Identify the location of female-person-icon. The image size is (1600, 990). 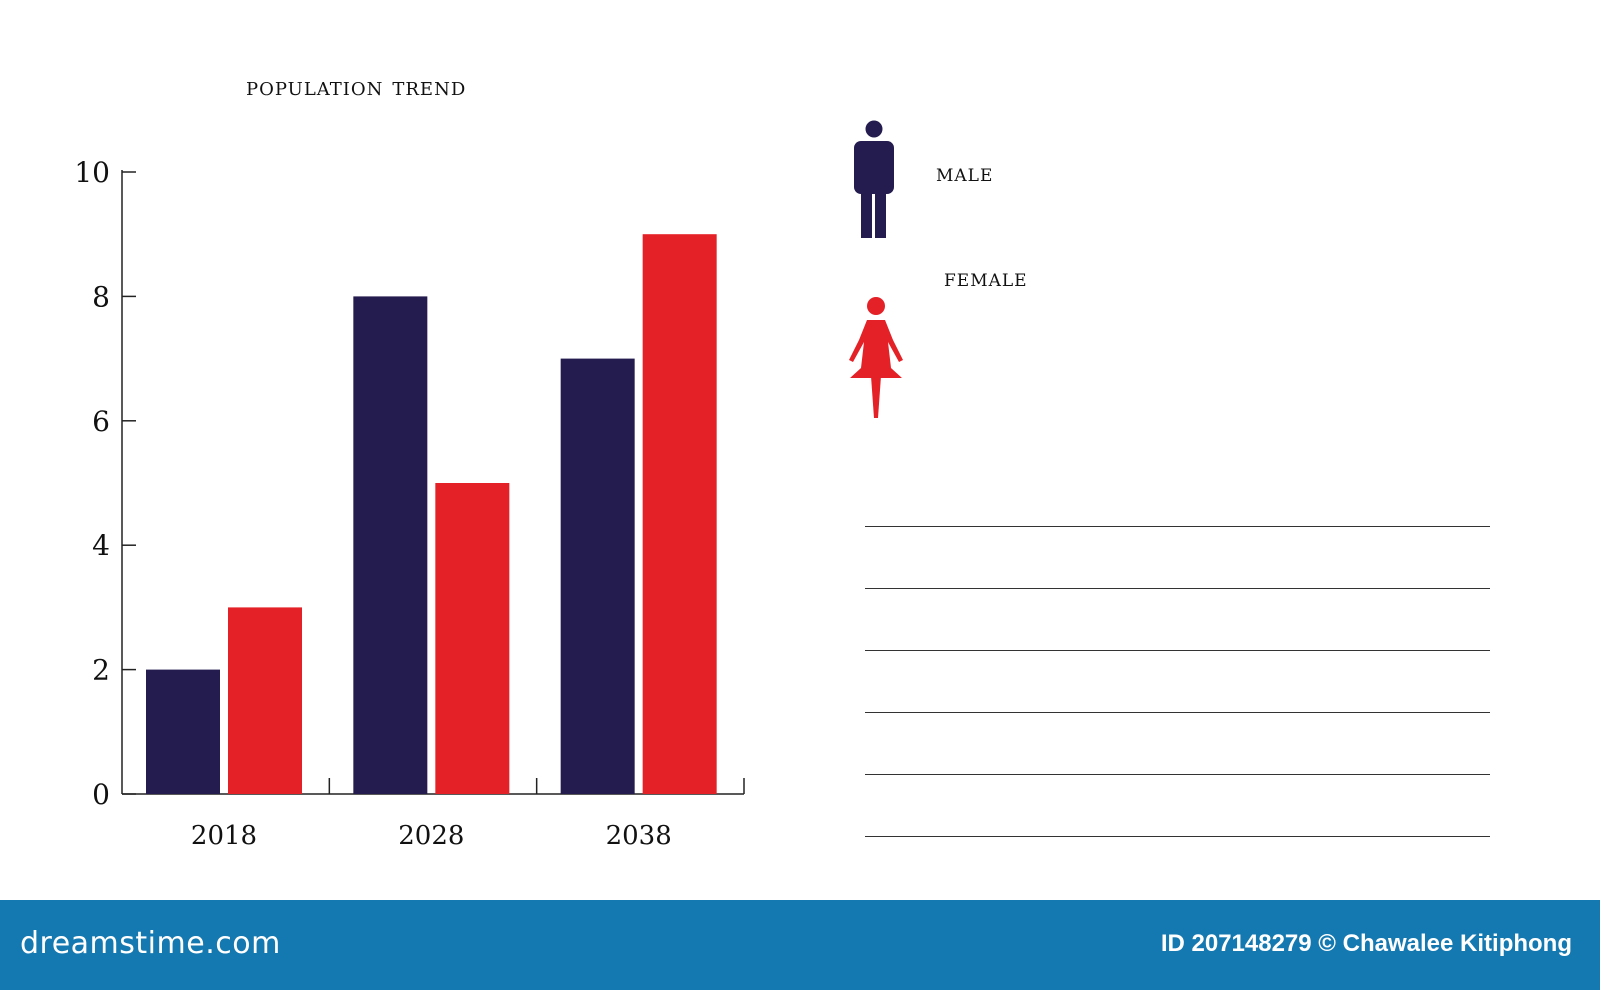
(876, 357).